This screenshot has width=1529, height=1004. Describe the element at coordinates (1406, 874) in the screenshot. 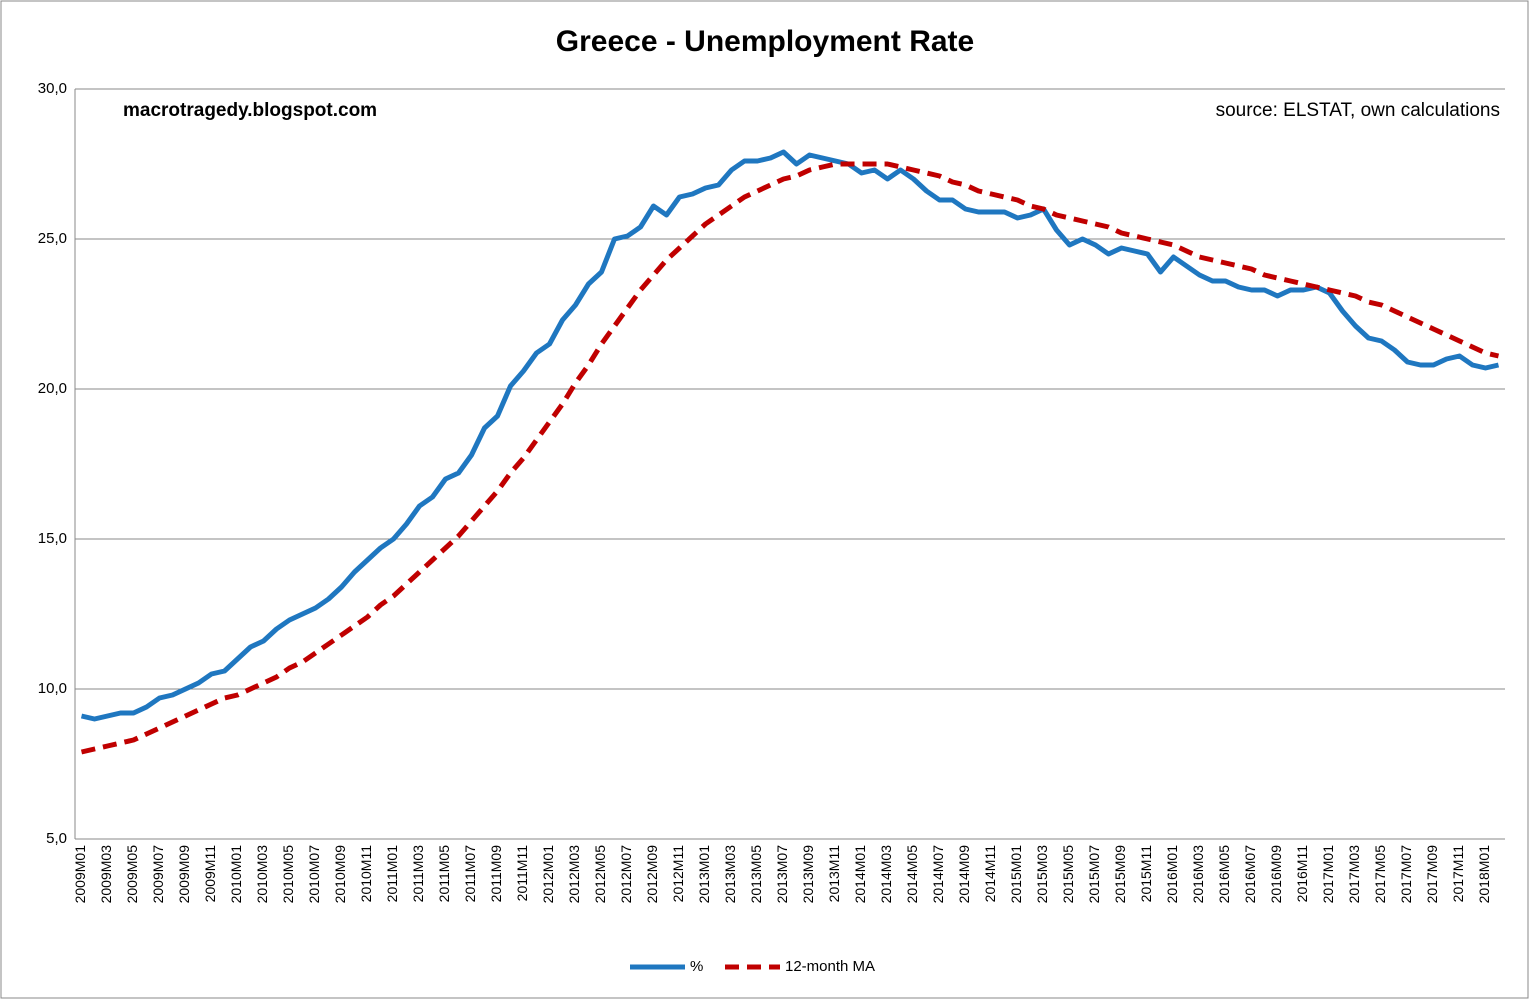

I see `x-tick-label: 2017M07` at that location.